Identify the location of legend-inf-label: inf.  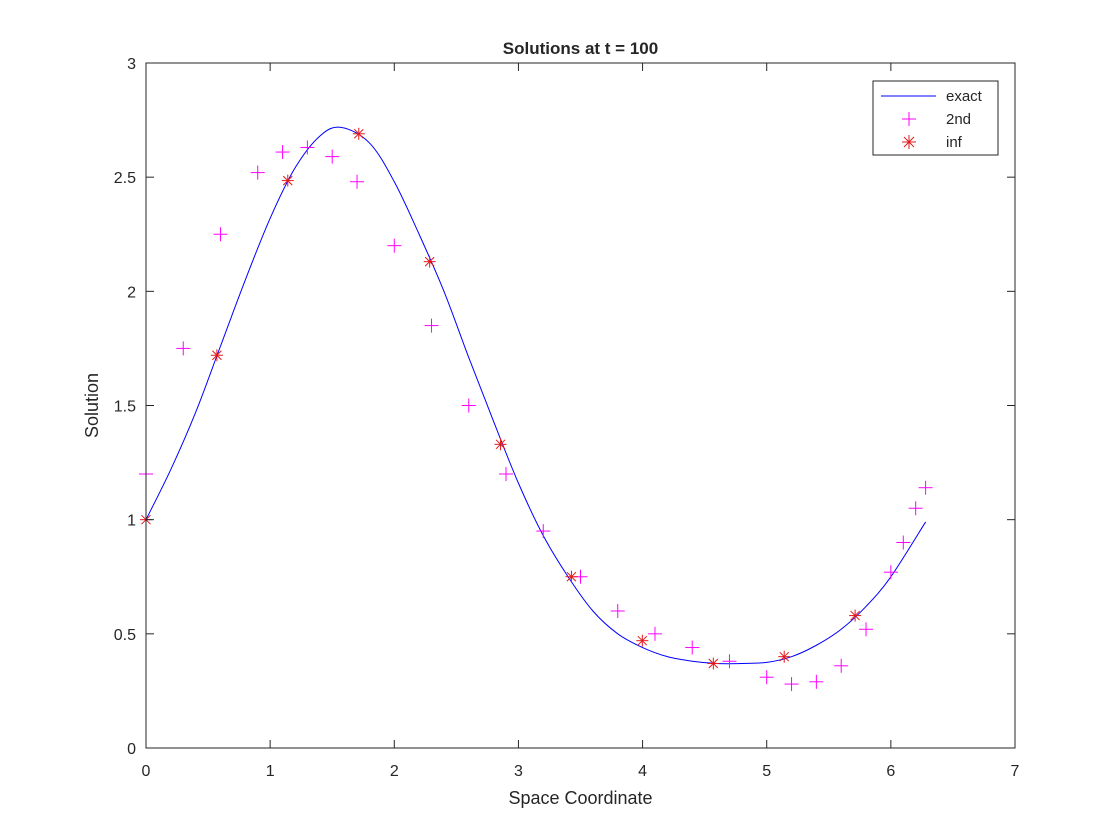
(954, 142).